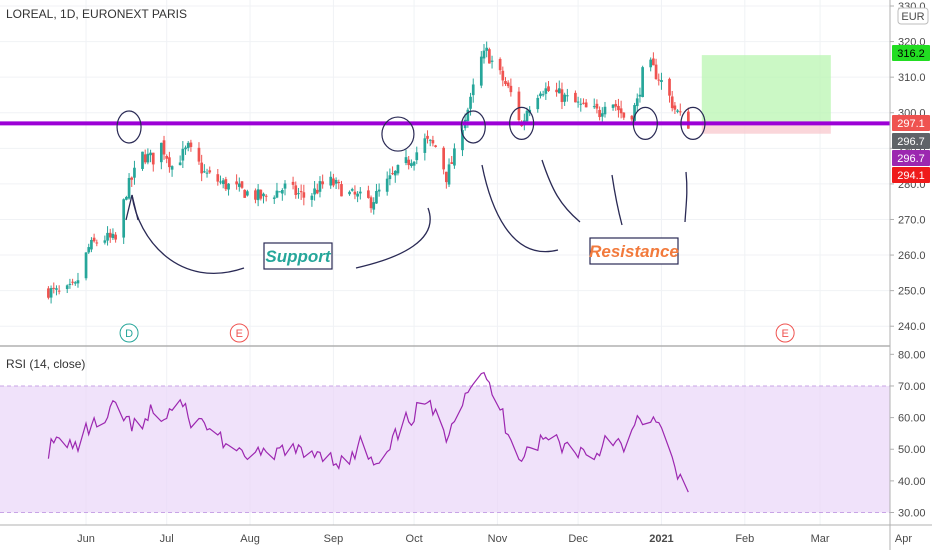 The image size is (932, 550). I want to click on event-marker-label: D, so click(129, 334).